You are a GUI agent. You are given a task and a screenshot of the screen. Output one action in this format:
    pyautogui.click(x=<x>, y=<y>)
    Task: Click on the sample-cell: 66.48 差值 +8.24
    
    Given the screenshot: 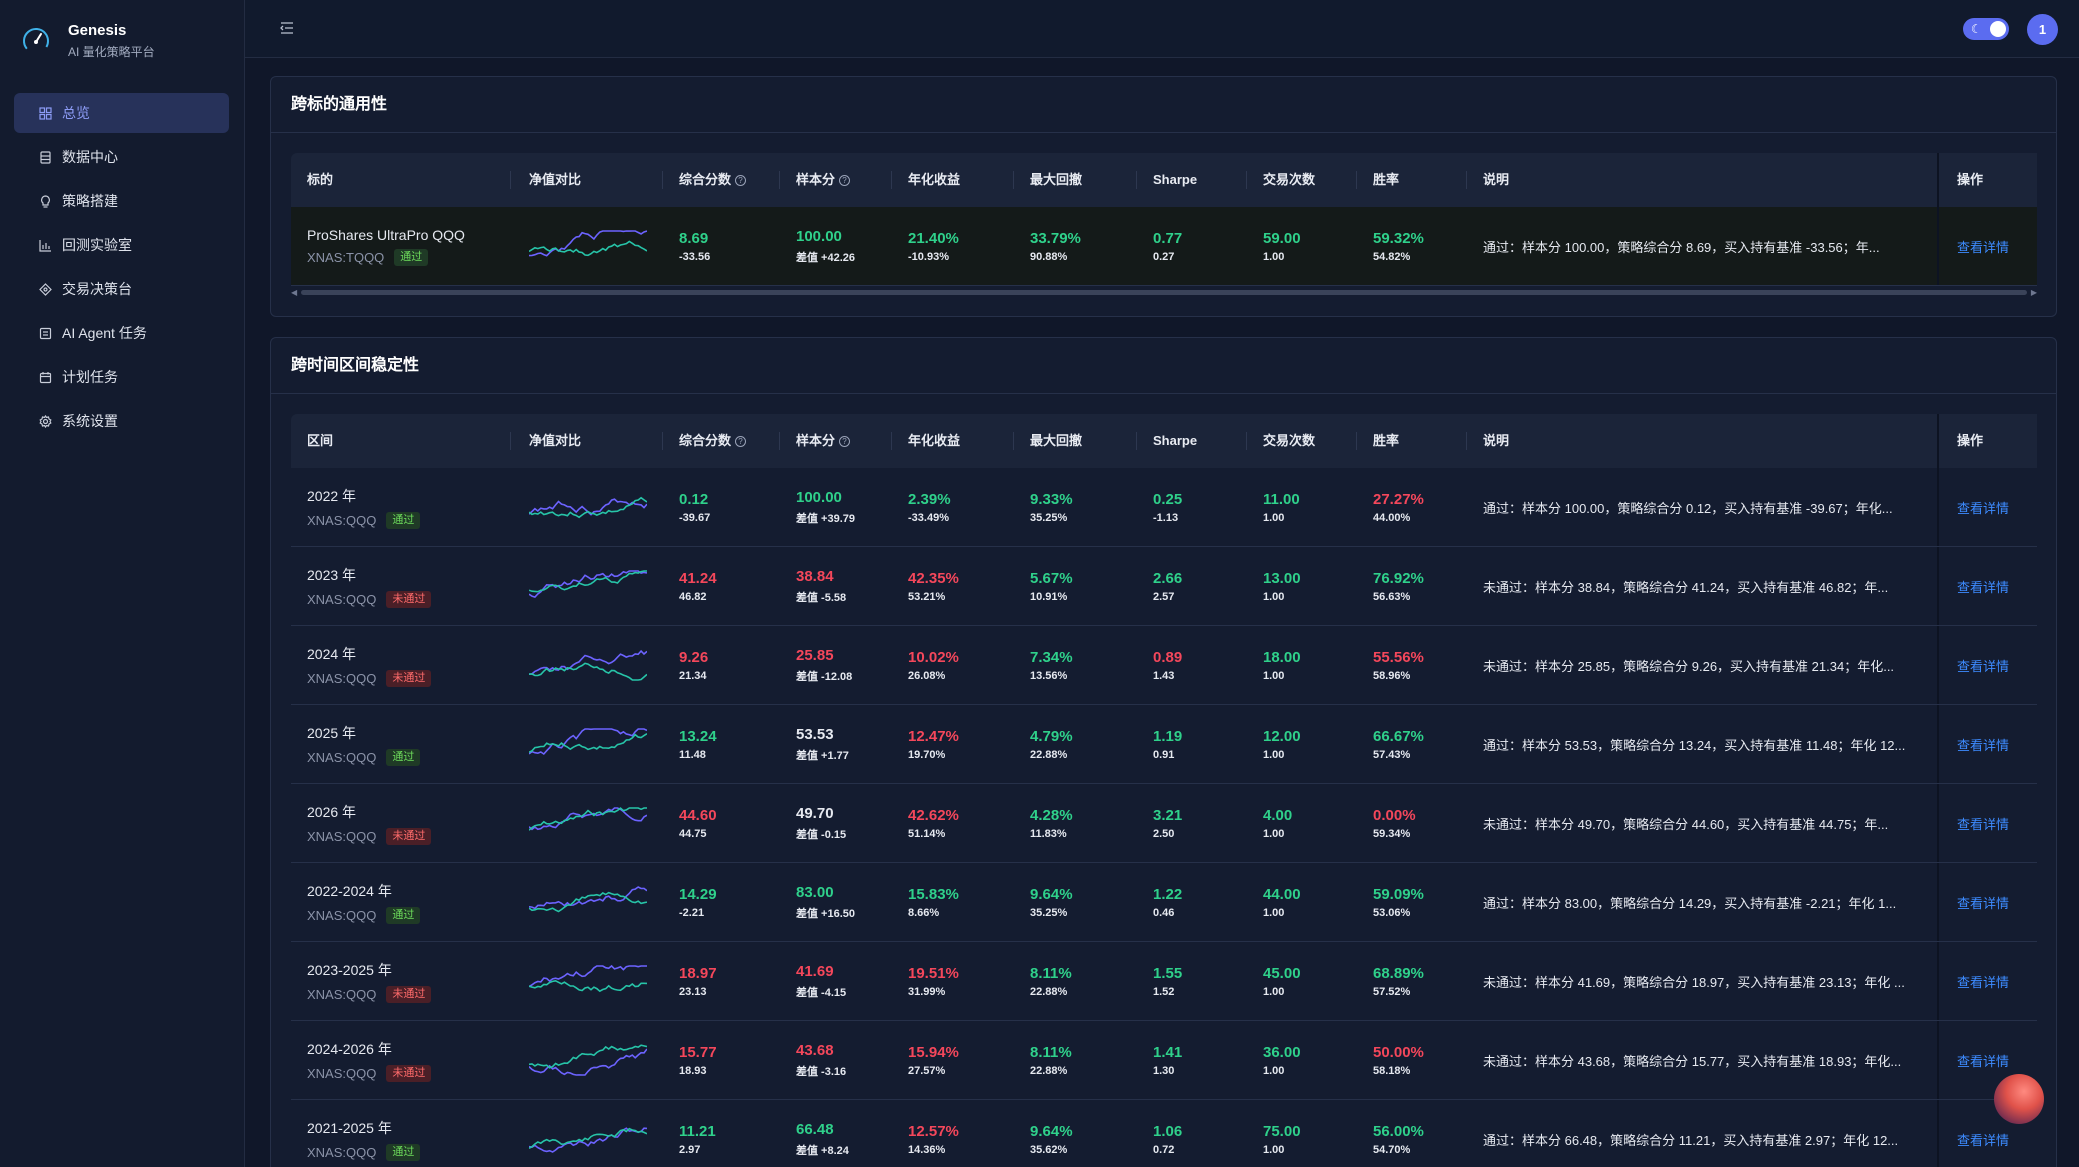 What is the action you would take?
    pyautogui.click(x=836, y=1133)
    